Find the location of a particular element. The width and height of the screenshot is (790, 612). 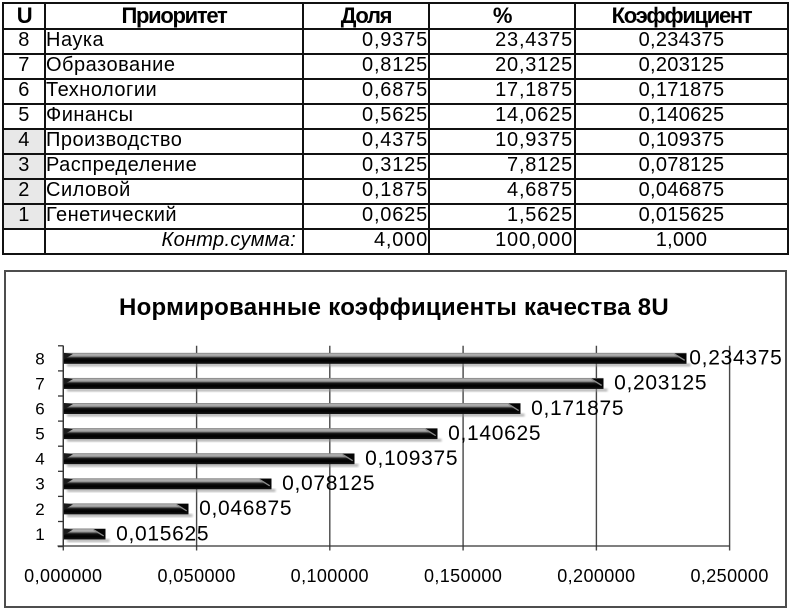

svg-text: 0,109375 is located at coordinates (411, 458).